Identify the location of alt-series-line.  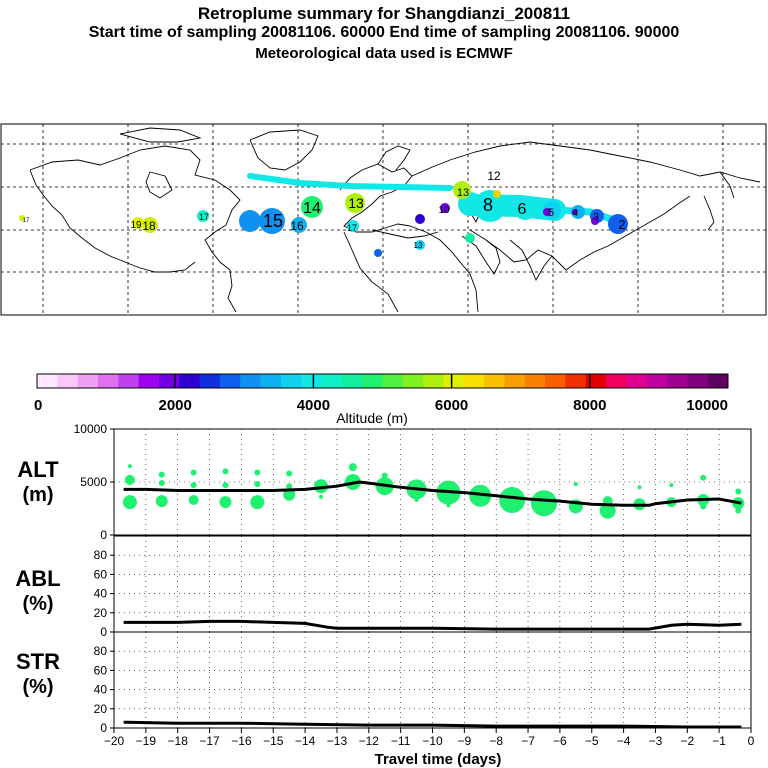
(432, 493).